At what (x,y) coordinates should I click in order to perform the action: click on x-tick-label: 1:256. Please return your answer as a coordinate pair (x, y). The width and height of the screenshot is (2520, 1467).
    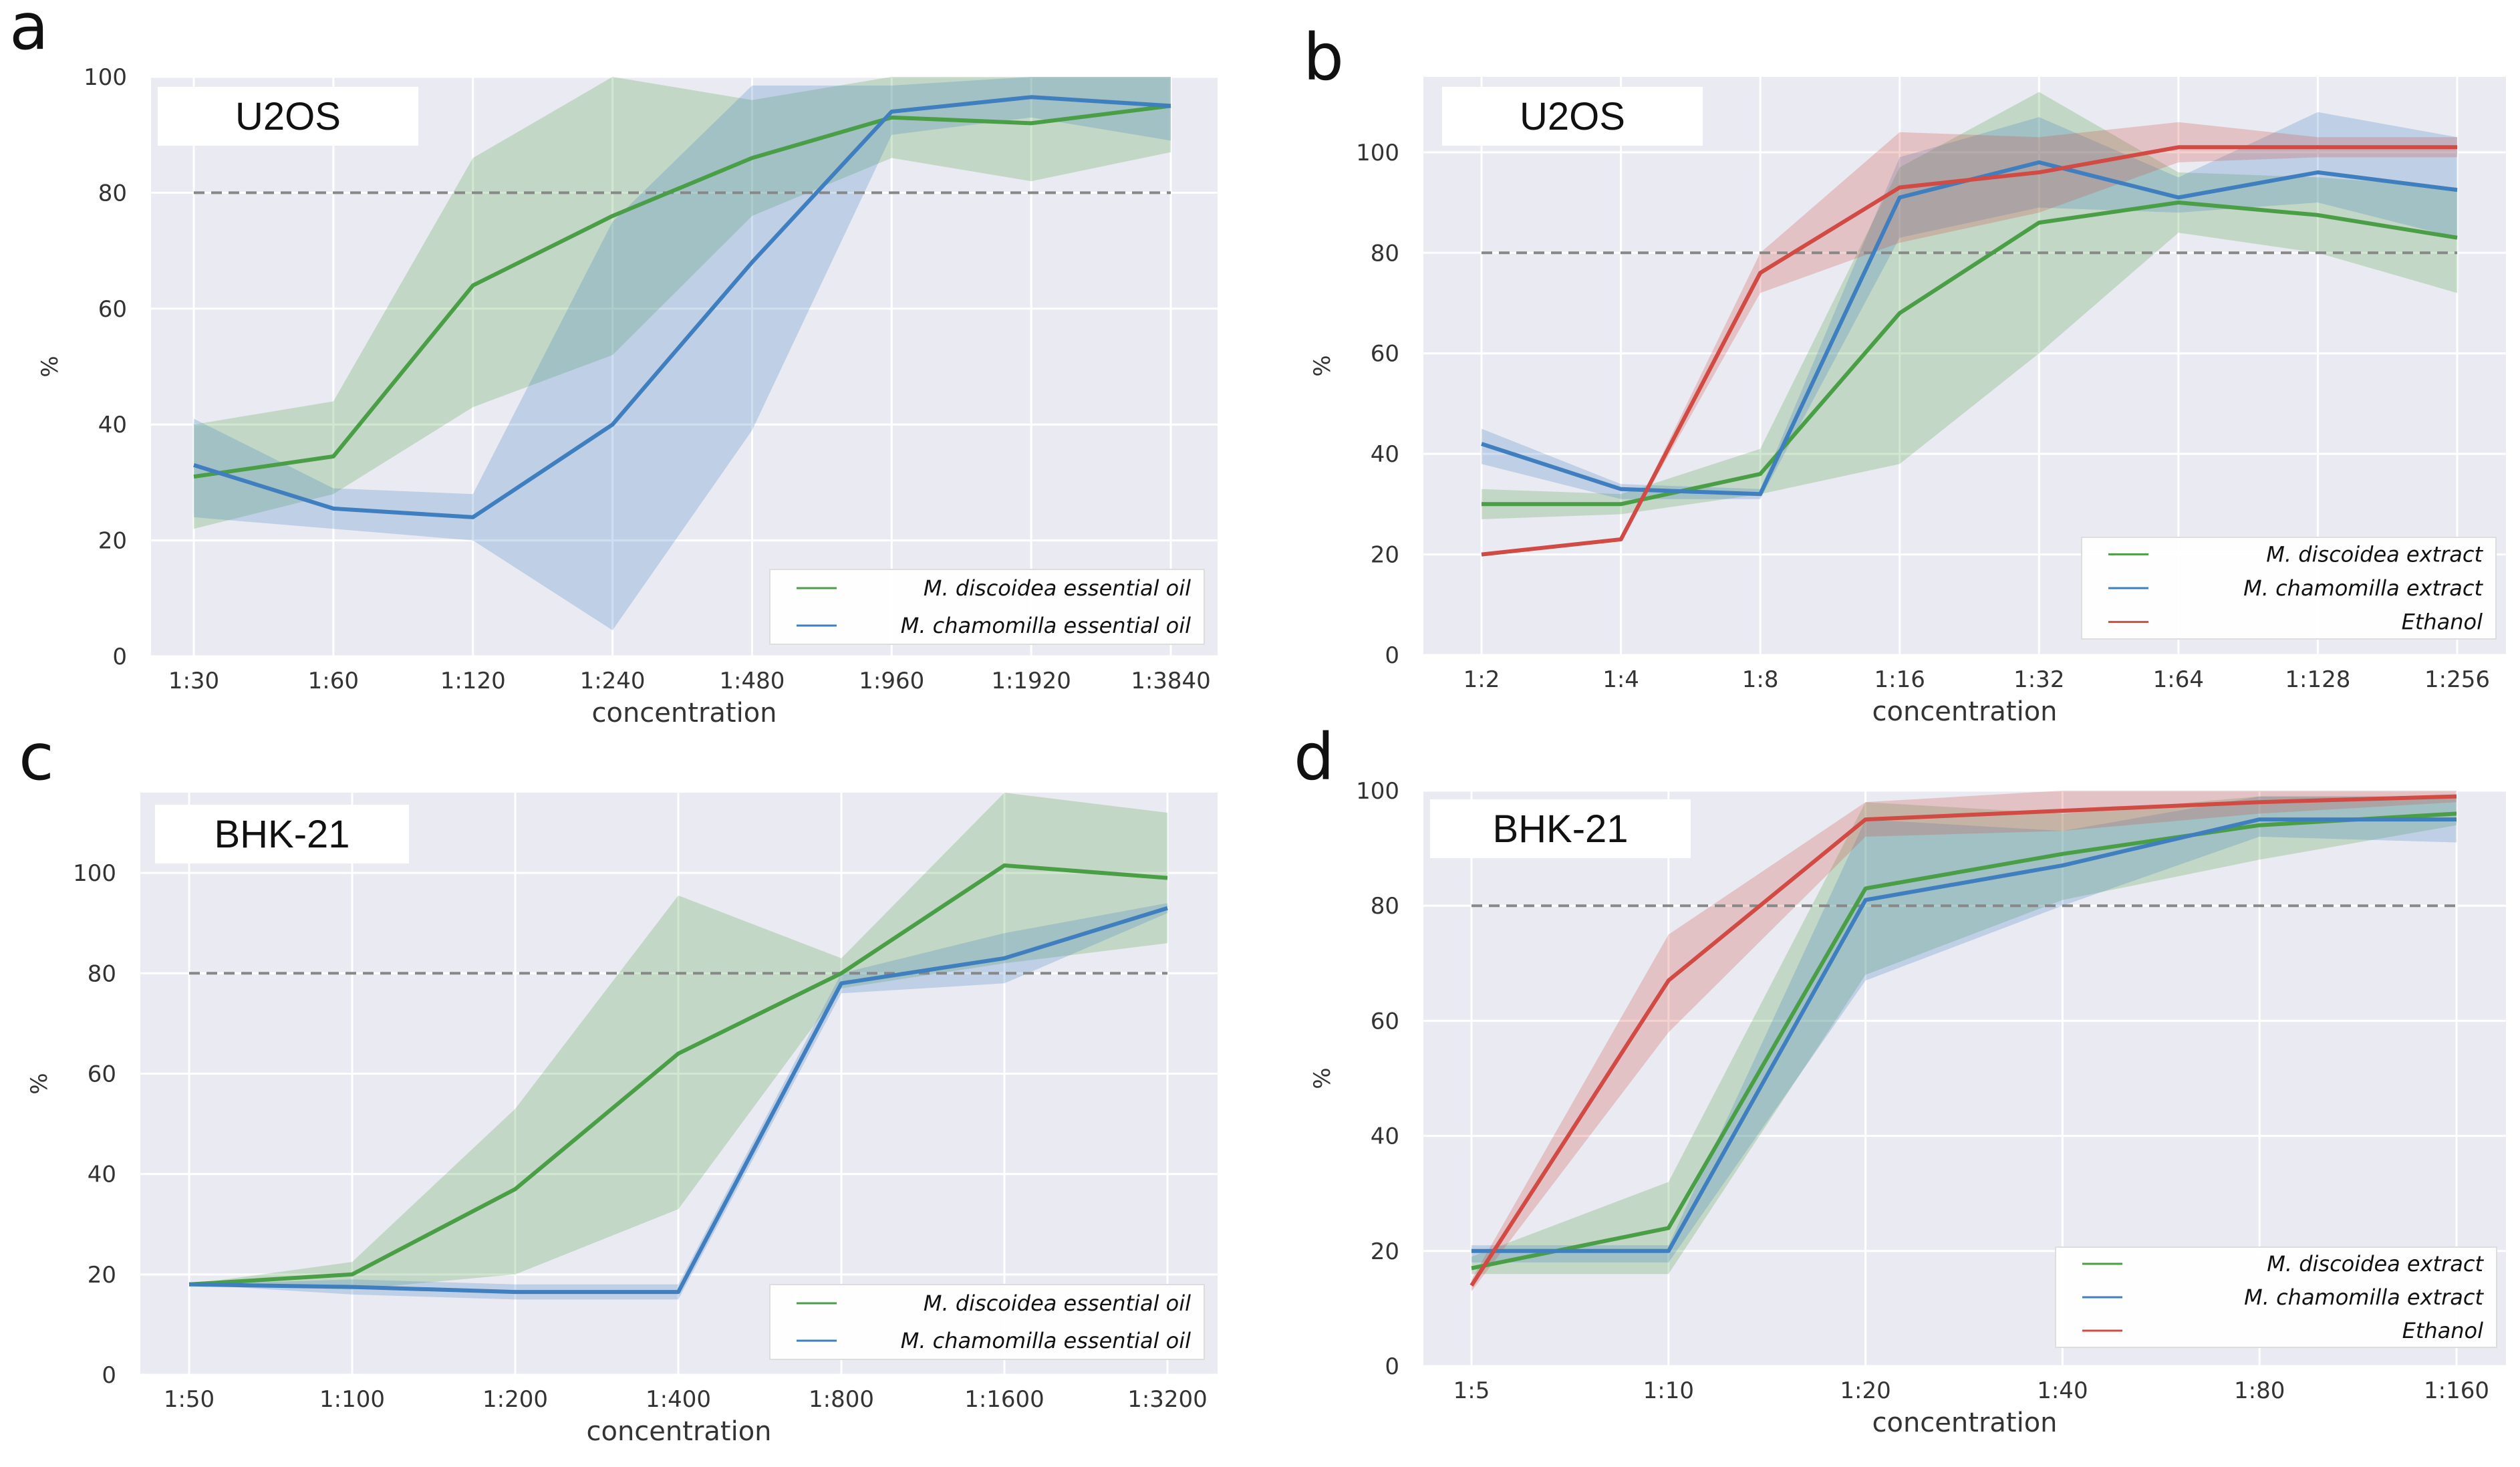
    Looking at the image, I should click on (2457, 679).